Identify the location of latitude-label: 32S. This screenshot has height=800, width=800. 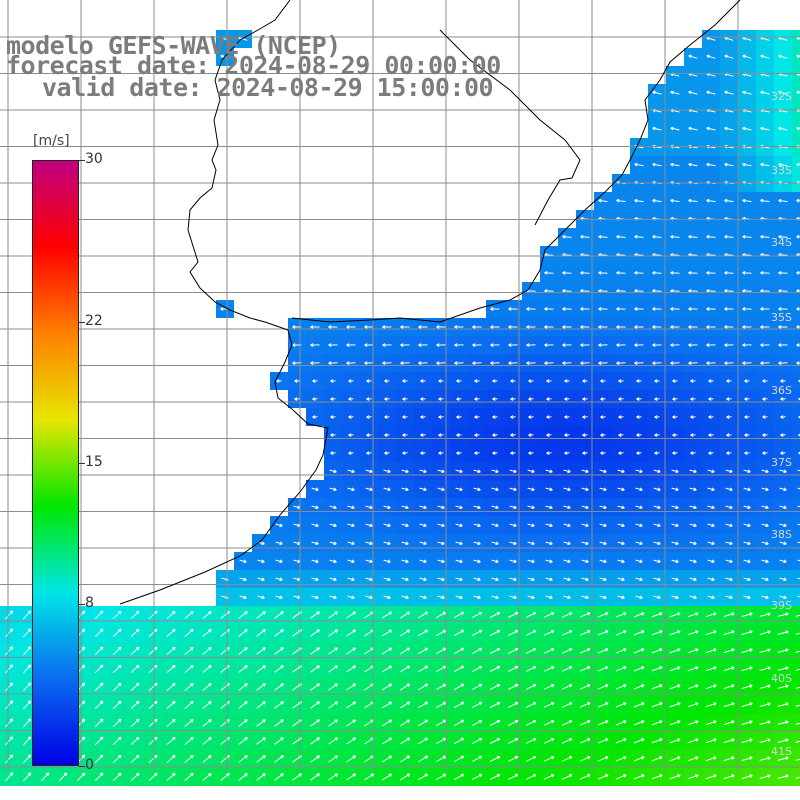
(781, 96).